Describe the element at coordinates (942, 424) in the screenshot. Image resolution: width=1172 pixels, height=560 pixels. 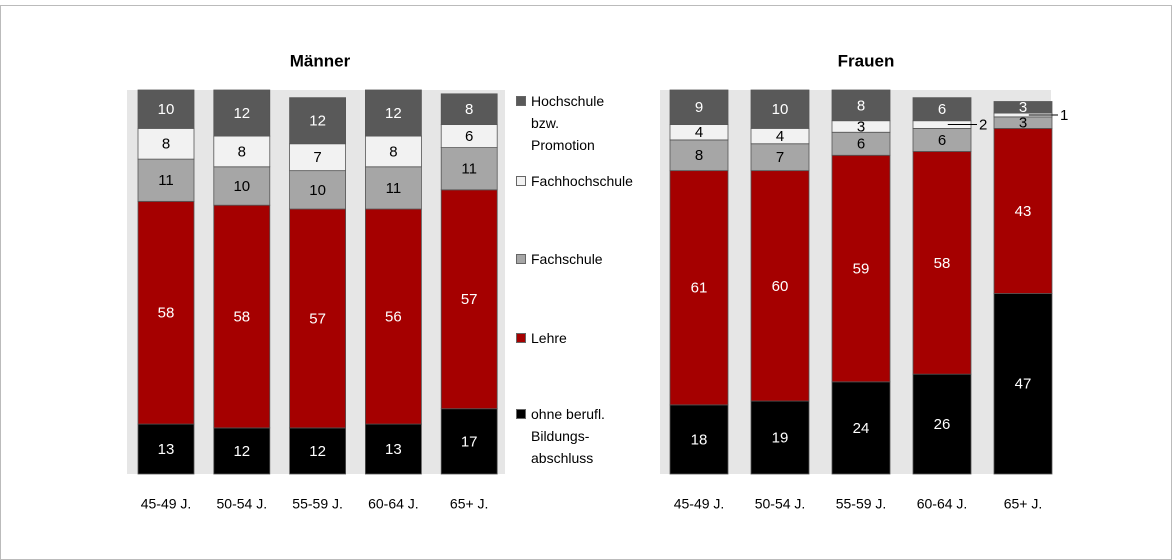
I see `data-label: 26` at that location.